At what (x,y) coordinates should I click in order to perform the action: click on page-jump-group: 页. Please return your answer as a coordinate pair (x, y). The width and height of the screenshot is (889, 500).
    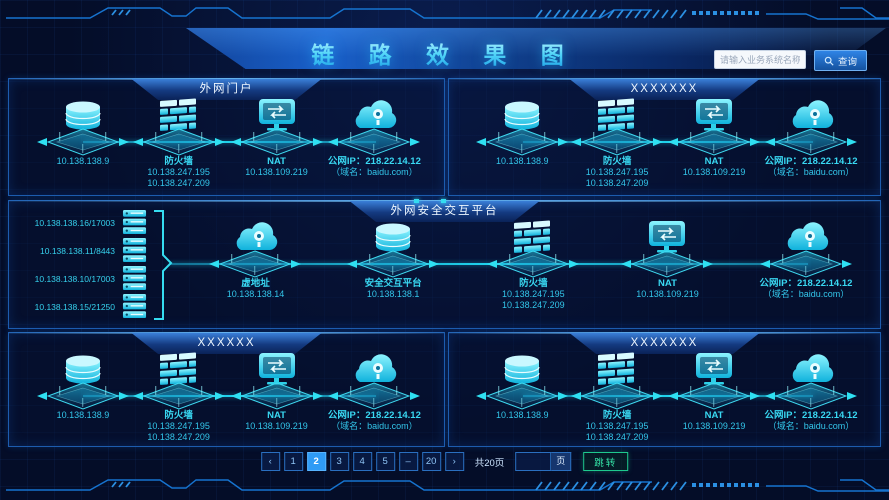
    Looking at the image, I should click on (543, 461).